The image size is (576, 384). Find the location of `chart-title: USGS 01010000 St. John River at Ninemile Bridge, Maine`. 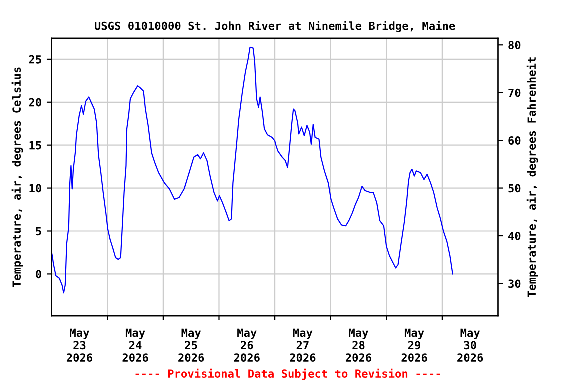

chart-title: USGS 01010000 St. John River at Ninemile Bridge, Maine is located at coordinates (275, 26).